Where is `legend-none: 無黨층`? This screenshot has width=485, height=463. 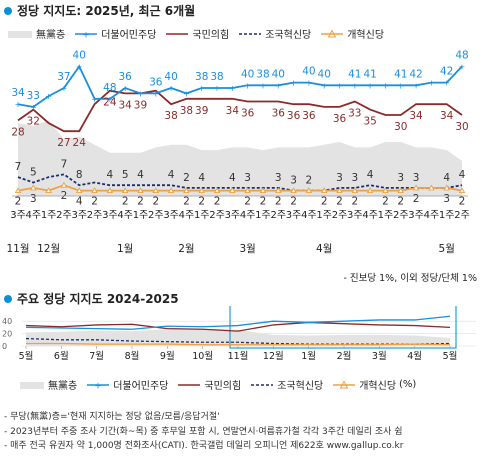
legend-none: 無黨층 is located at coordinates (36, 33).